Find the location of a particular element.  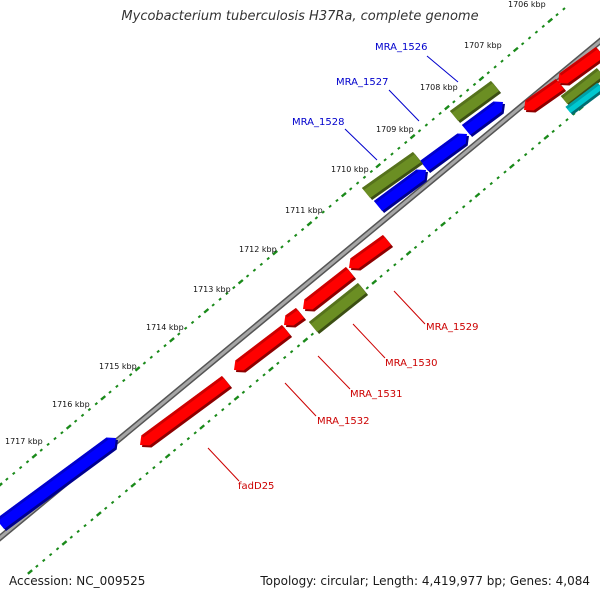

gene-label-mra-1527: MRA_1527 is located at coordinates (362, 82).